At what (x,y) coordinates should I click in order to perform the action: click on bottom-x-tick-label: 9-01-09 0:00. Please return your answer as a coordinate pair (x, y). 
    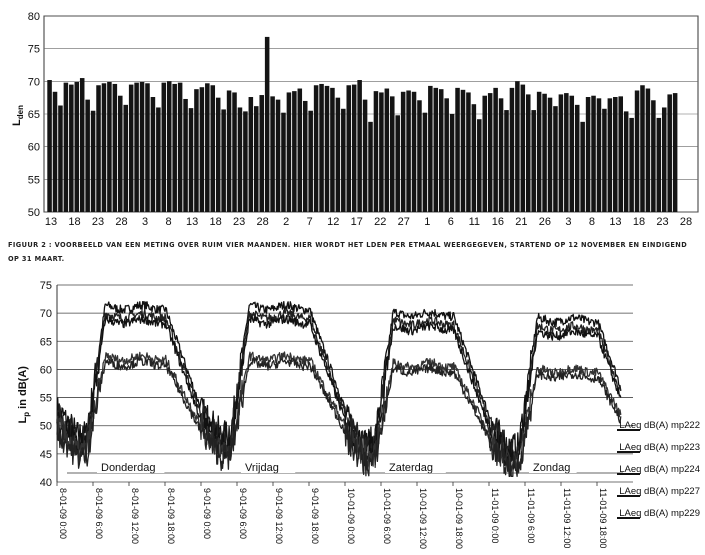
    Looking at the image, I should click on (207, 513).